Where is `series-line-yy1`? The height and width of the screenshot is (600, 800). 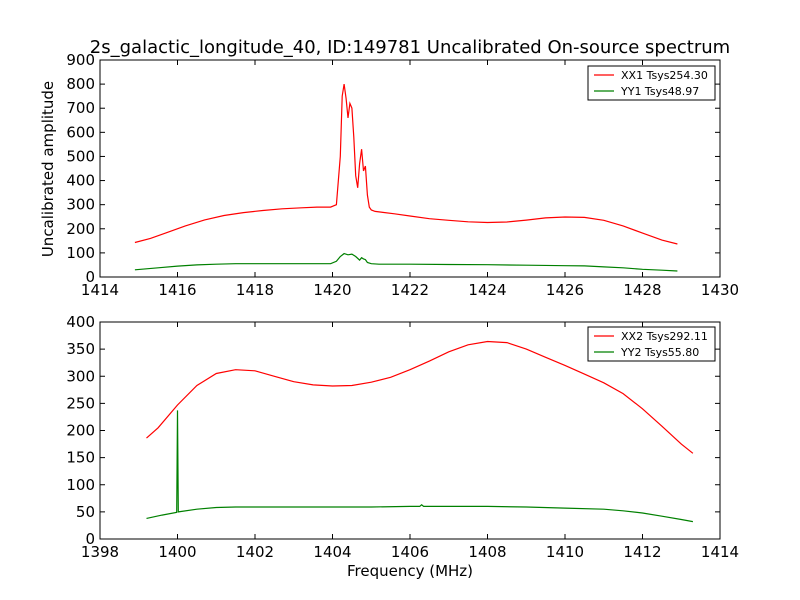
series-line-yy1 is located at coordinates (406, 262).